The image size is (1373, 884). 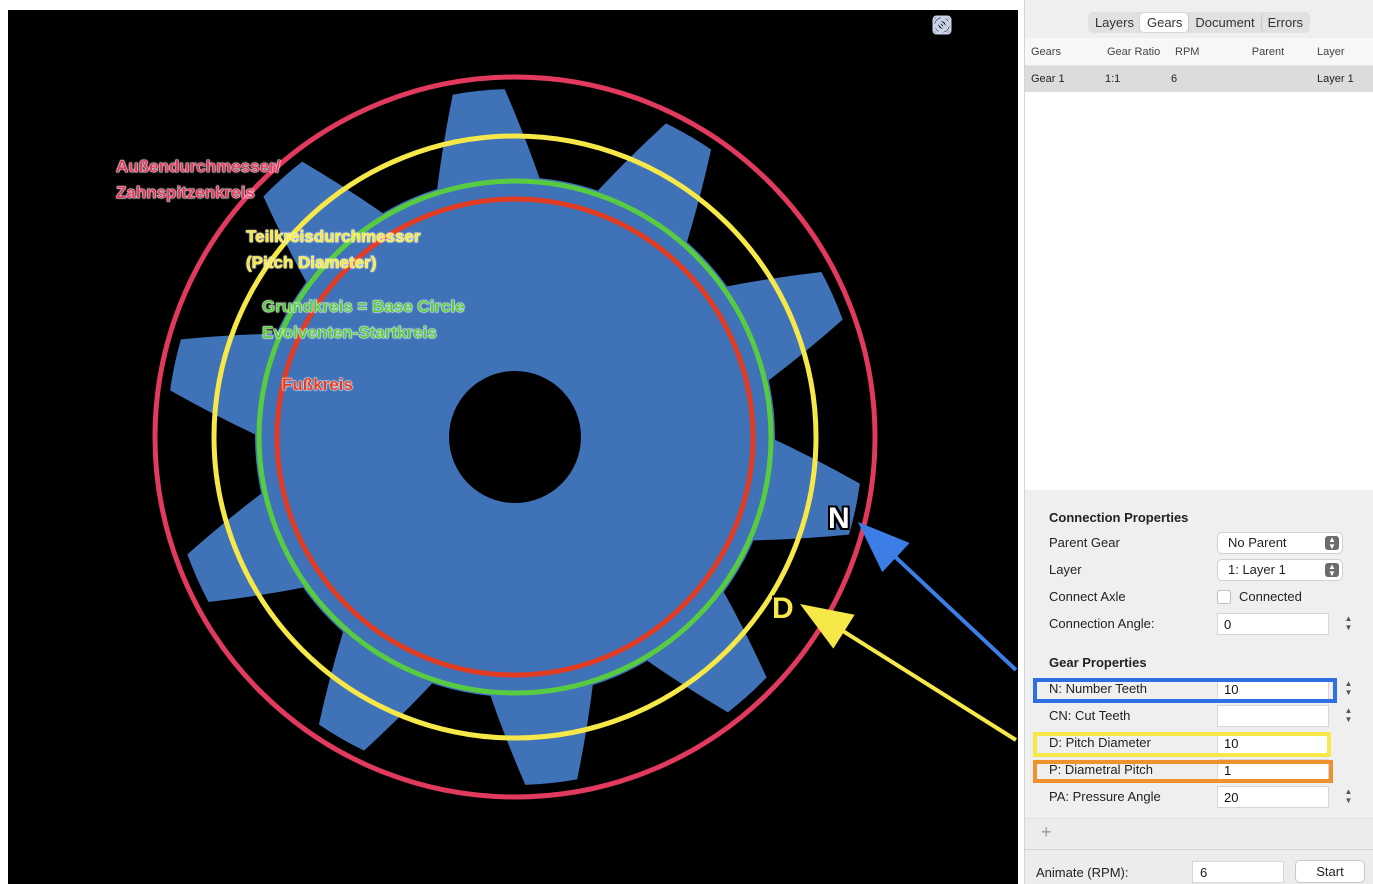 What do you see at coordinates (1348, 688) in the screenshot?
I see `number-teeth-stepper: ▲ ▼` at bounding box center [1348, 688].